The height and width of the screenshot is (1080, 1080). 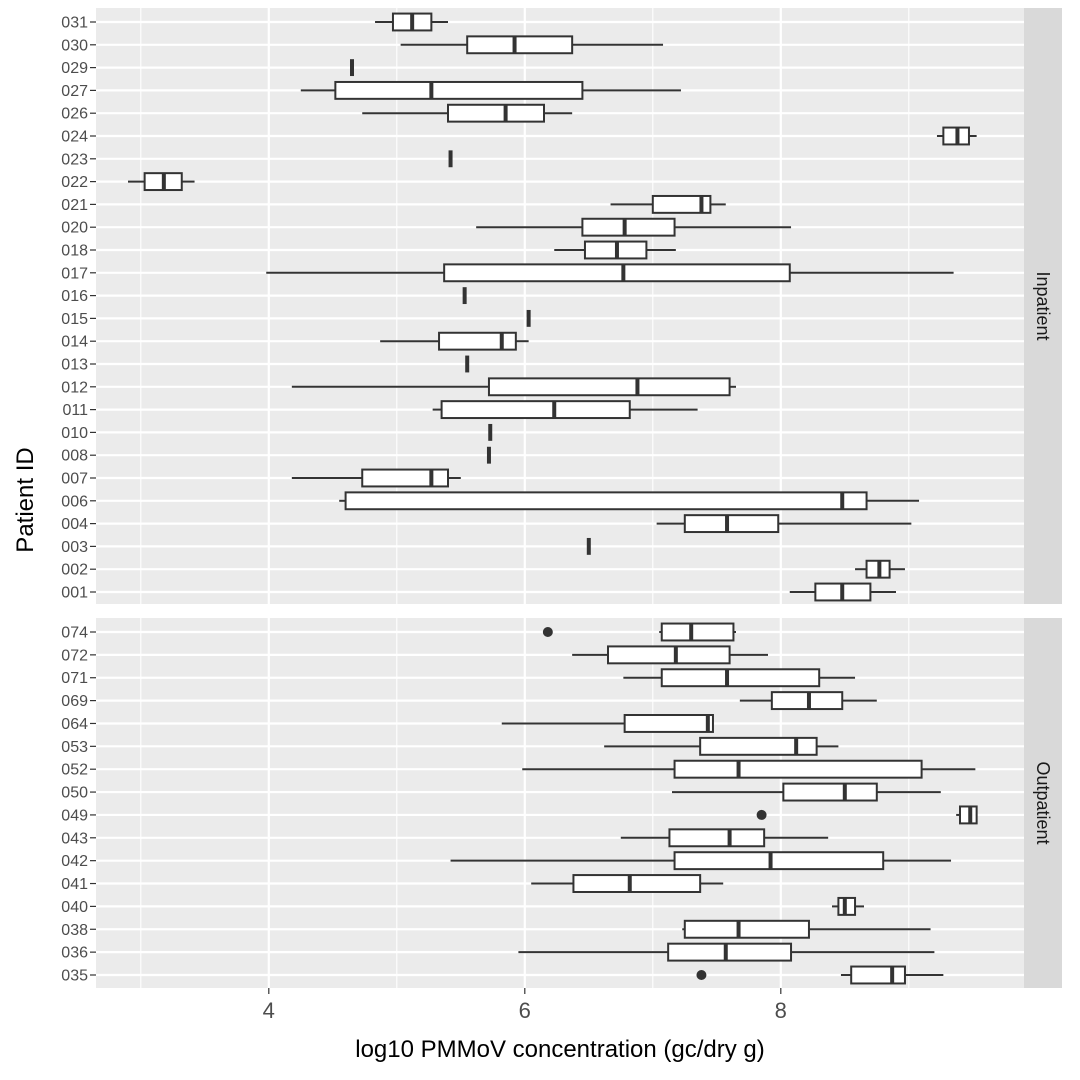 What do you see at coordinates (74, 815) in the screenshot?
I see `category-label-049: 049` at bounding box center [74, 815].